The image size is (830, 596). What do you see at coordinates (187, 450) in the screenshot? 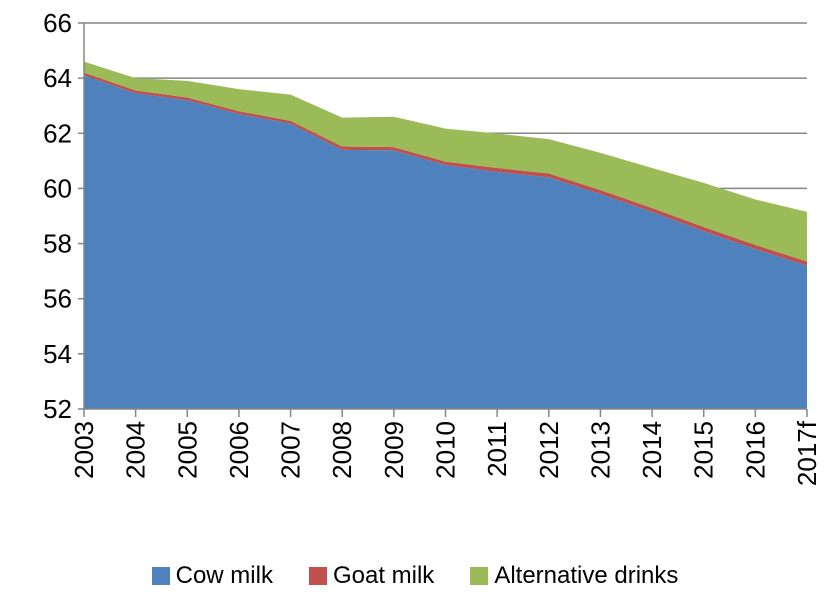
I see `x-tick-label: 2005` at bounding box center [187, 450].